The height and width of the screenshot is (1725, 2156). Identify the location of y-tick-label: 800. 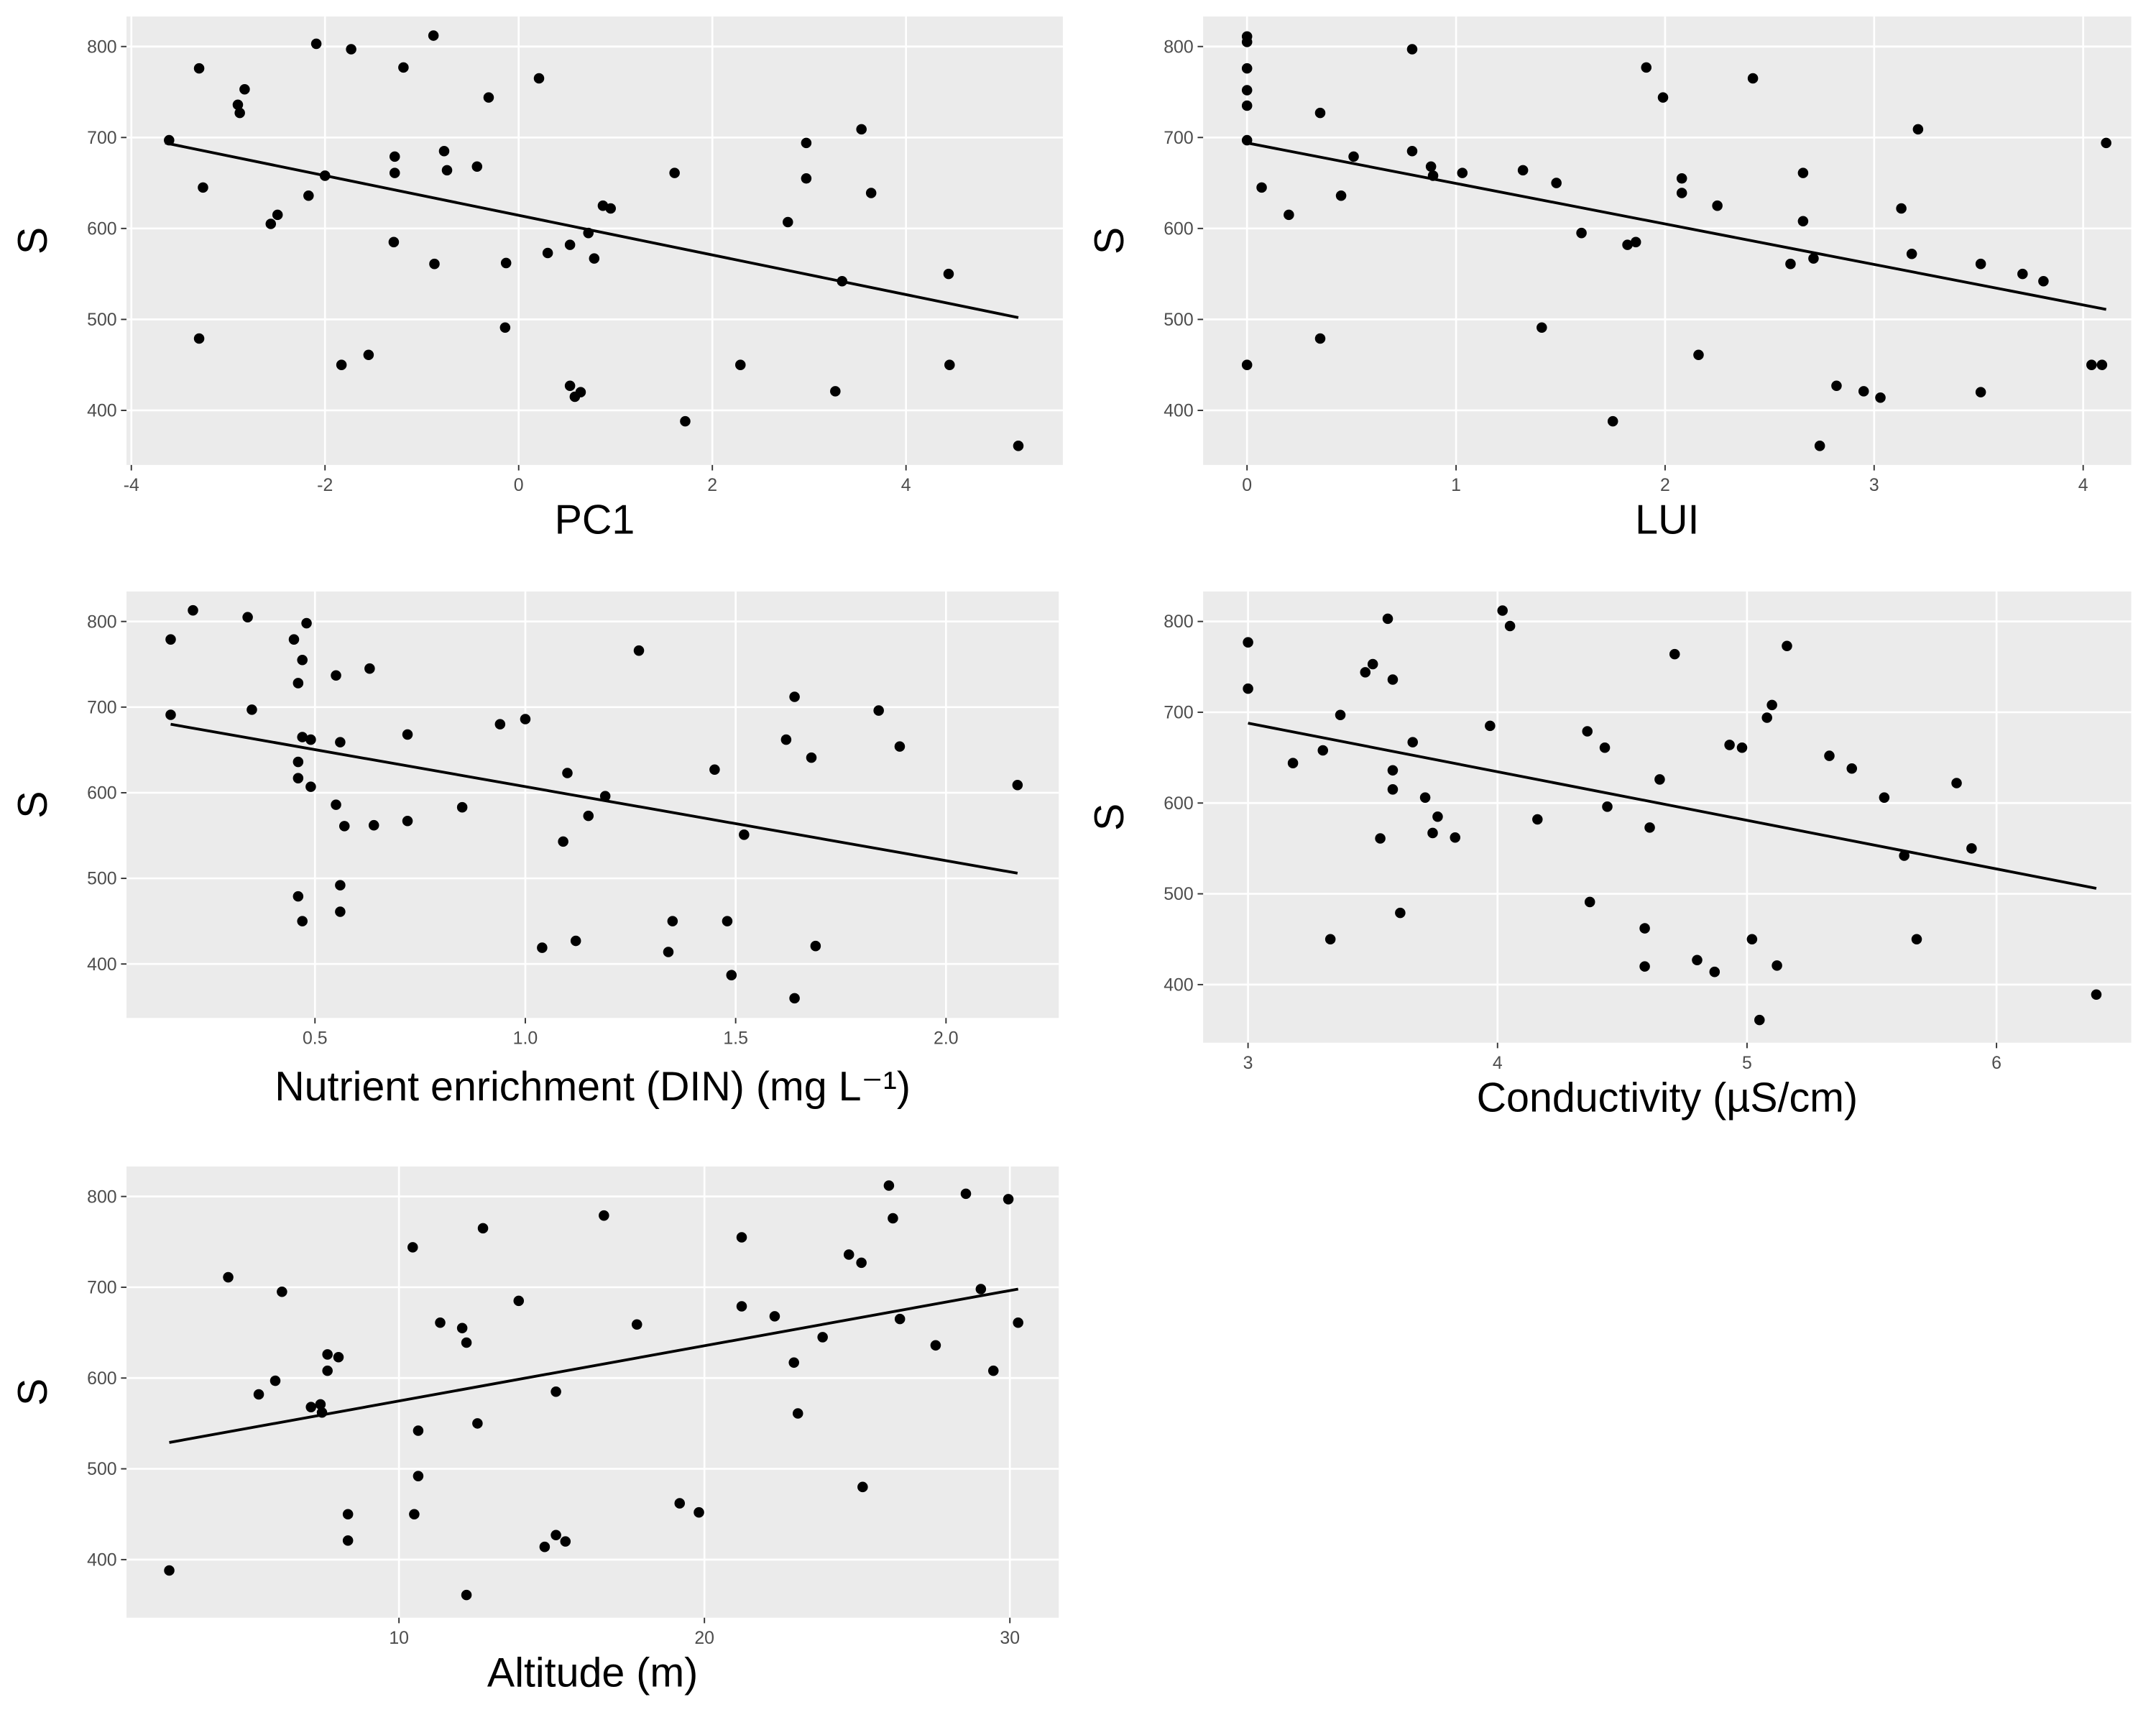
(101, 622).